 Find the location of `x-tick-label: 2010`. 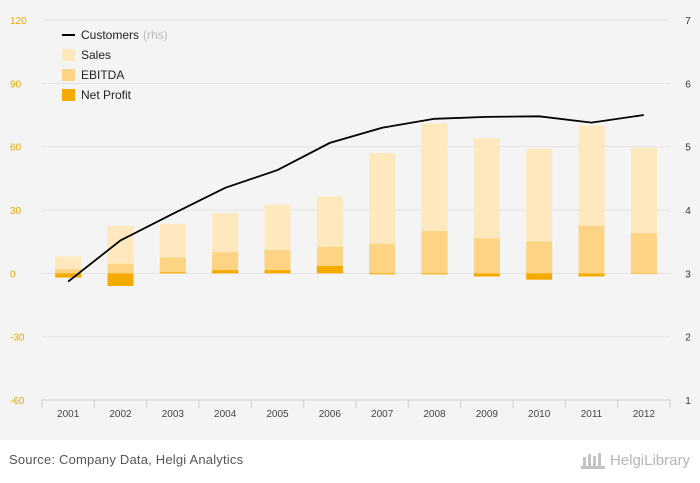

x-tick-label: 2010 is located at coordinates (539, 414).